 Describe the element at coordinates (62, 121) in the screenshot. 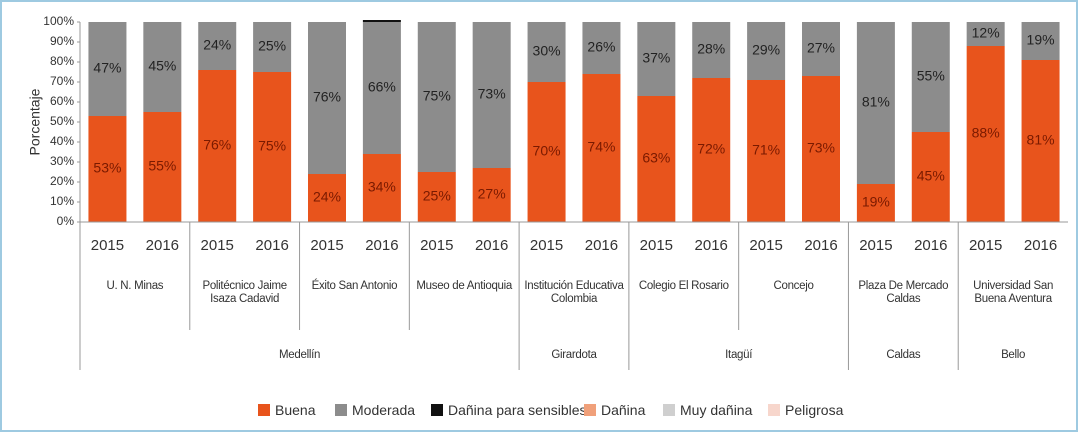

I see `y-tick-label: 50%` at that location.